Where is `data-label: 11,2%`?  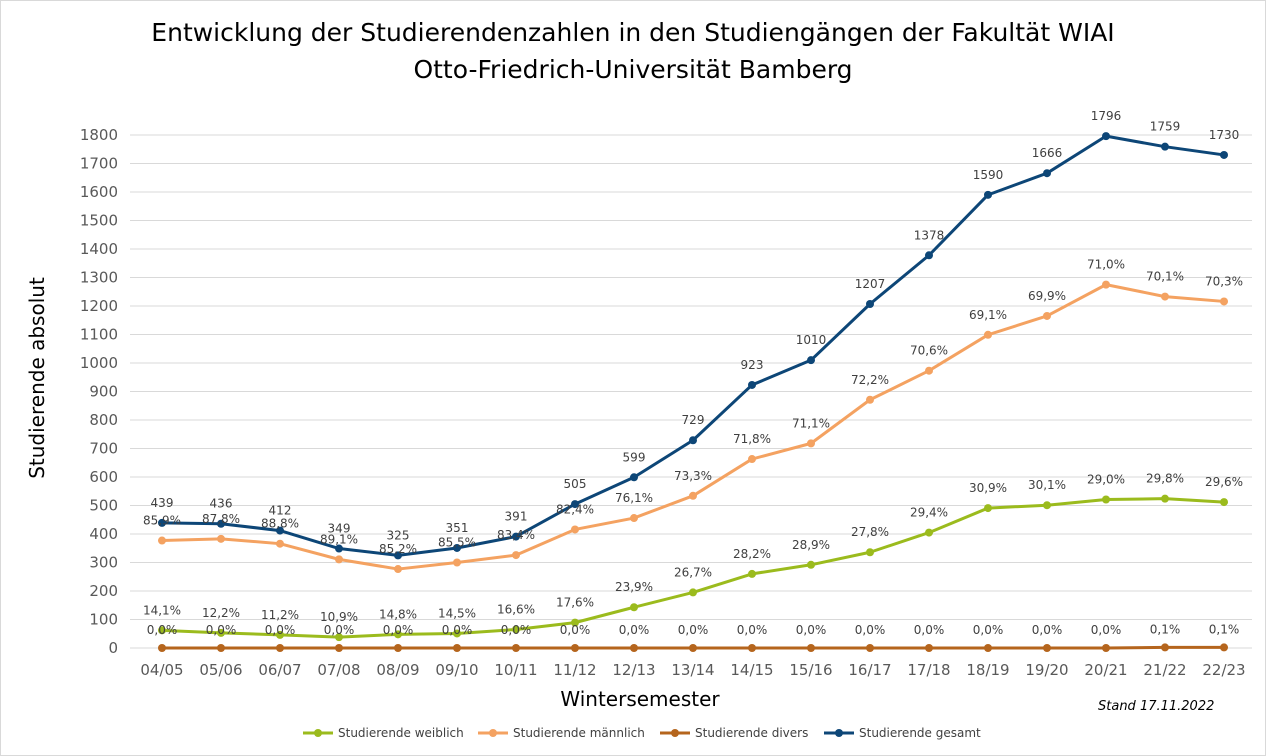 data-label: 11,2% is located at coordinates (280, 615).